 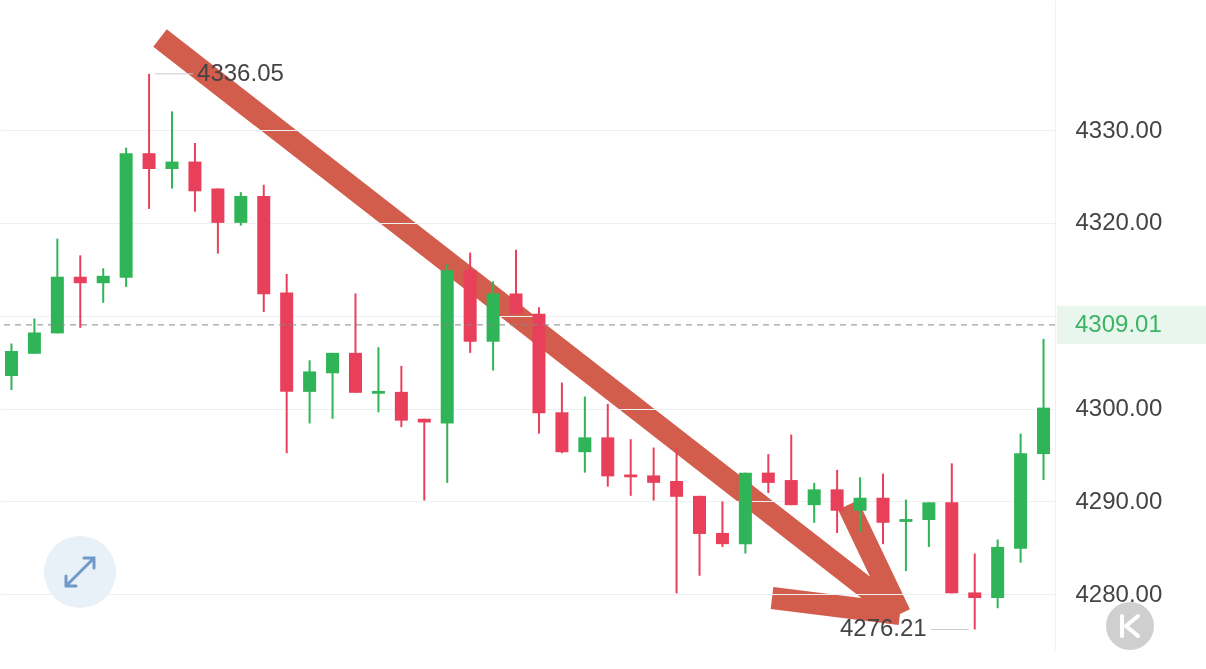 What do you see at coordinates (1118, 323) in the screenshot?
I see `ref-line-label: 4309.01` at bounding box center [1118, 323].